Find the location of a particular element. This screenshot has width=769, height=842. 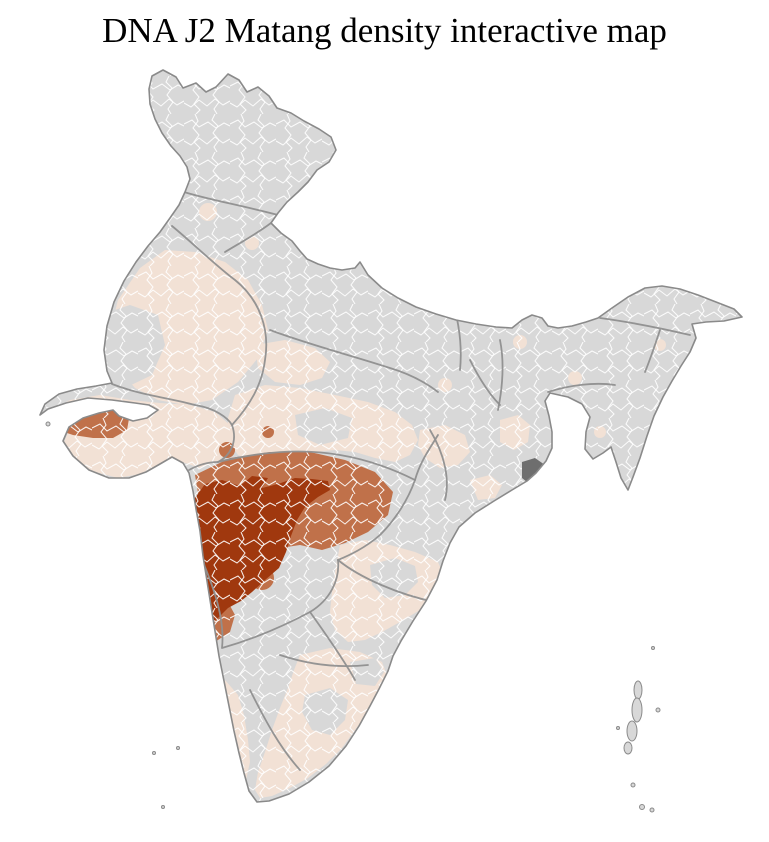

andaman-nicobar-islands is located at coordinates (638, 729).